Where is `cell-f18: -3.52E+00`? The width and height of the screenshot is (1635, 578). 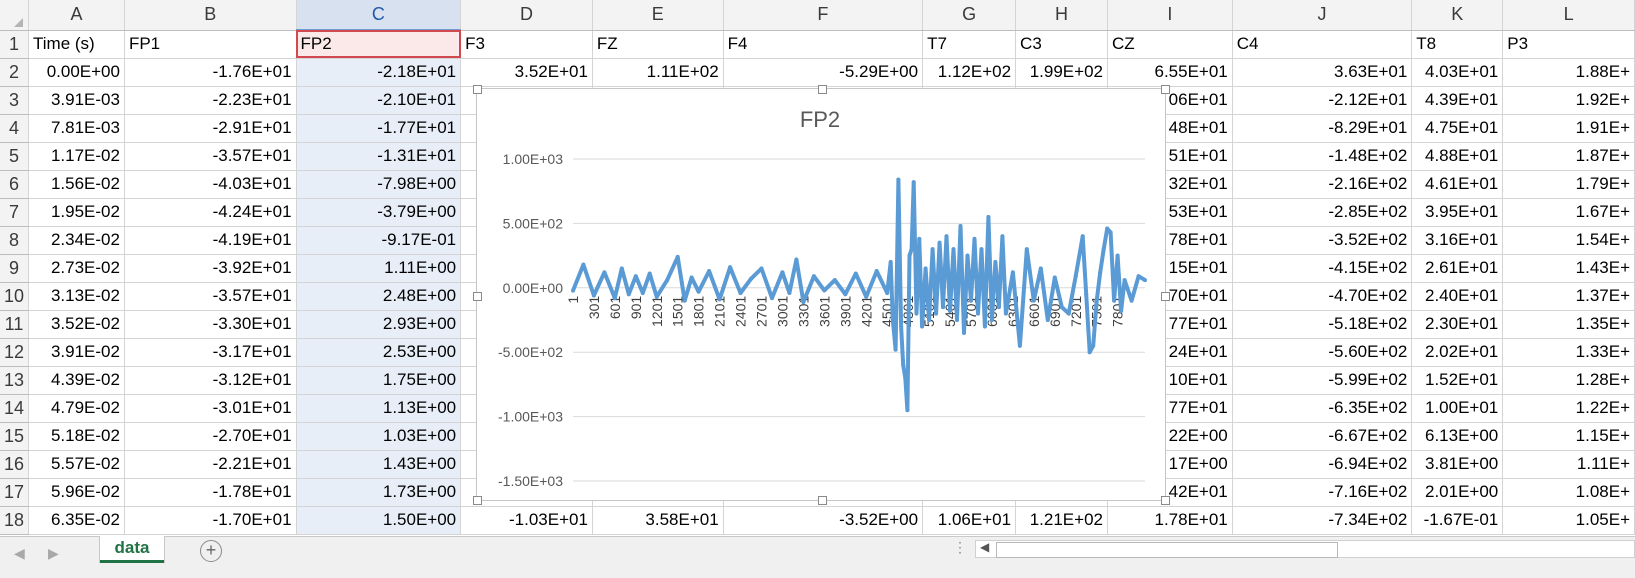
cell-f18: -3.52E+00 is located at coordinates (823, 520).